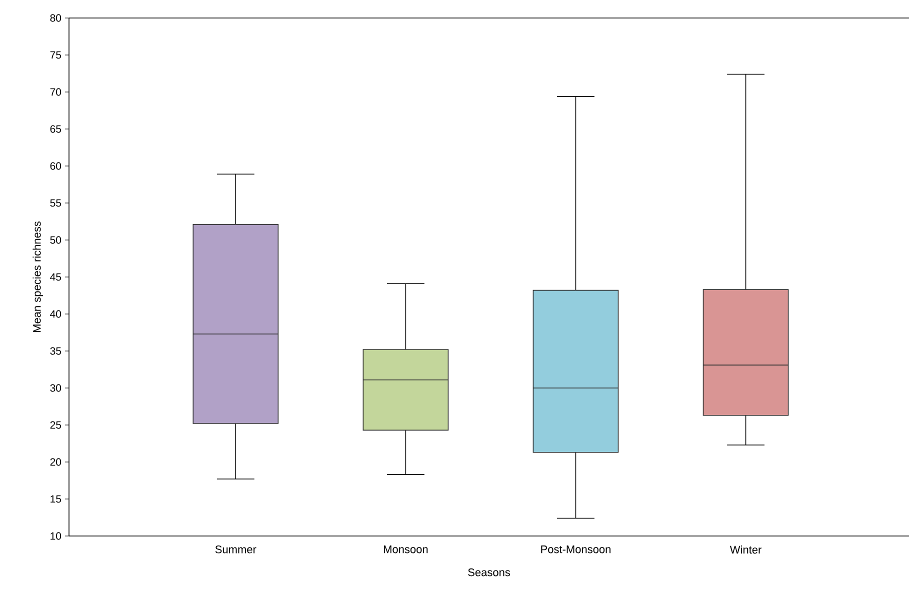 Image resolution: width=909 pixels, height=595 pixels. Describe the element at coordinates (56, 92) in the screenshot. I see `y-tick-label: 70` at that location.